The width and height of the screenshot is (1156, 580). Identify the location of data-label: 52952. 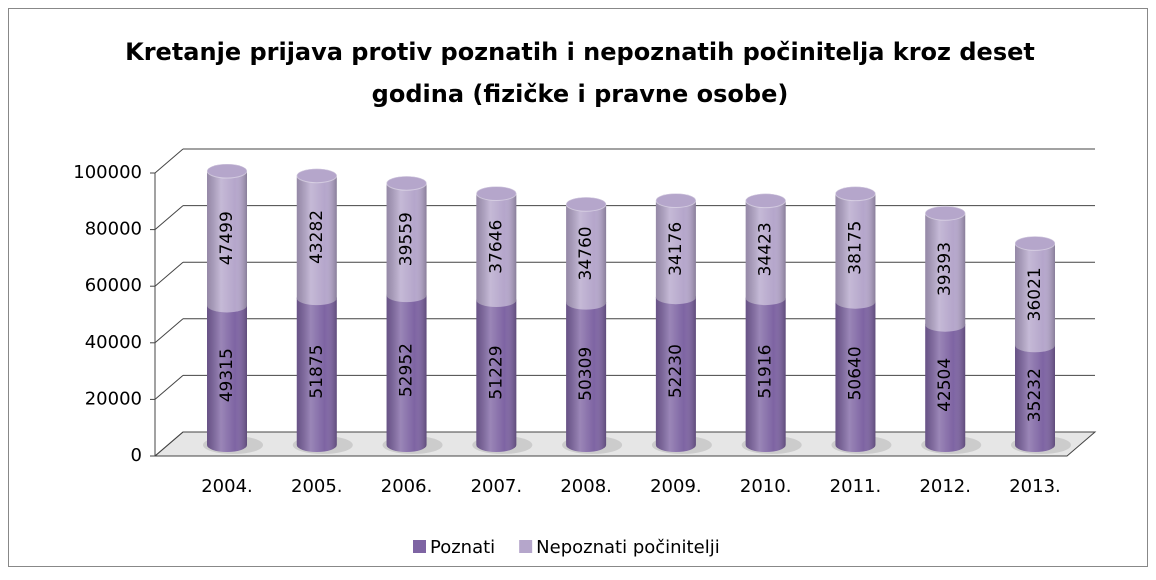
(407, 370).